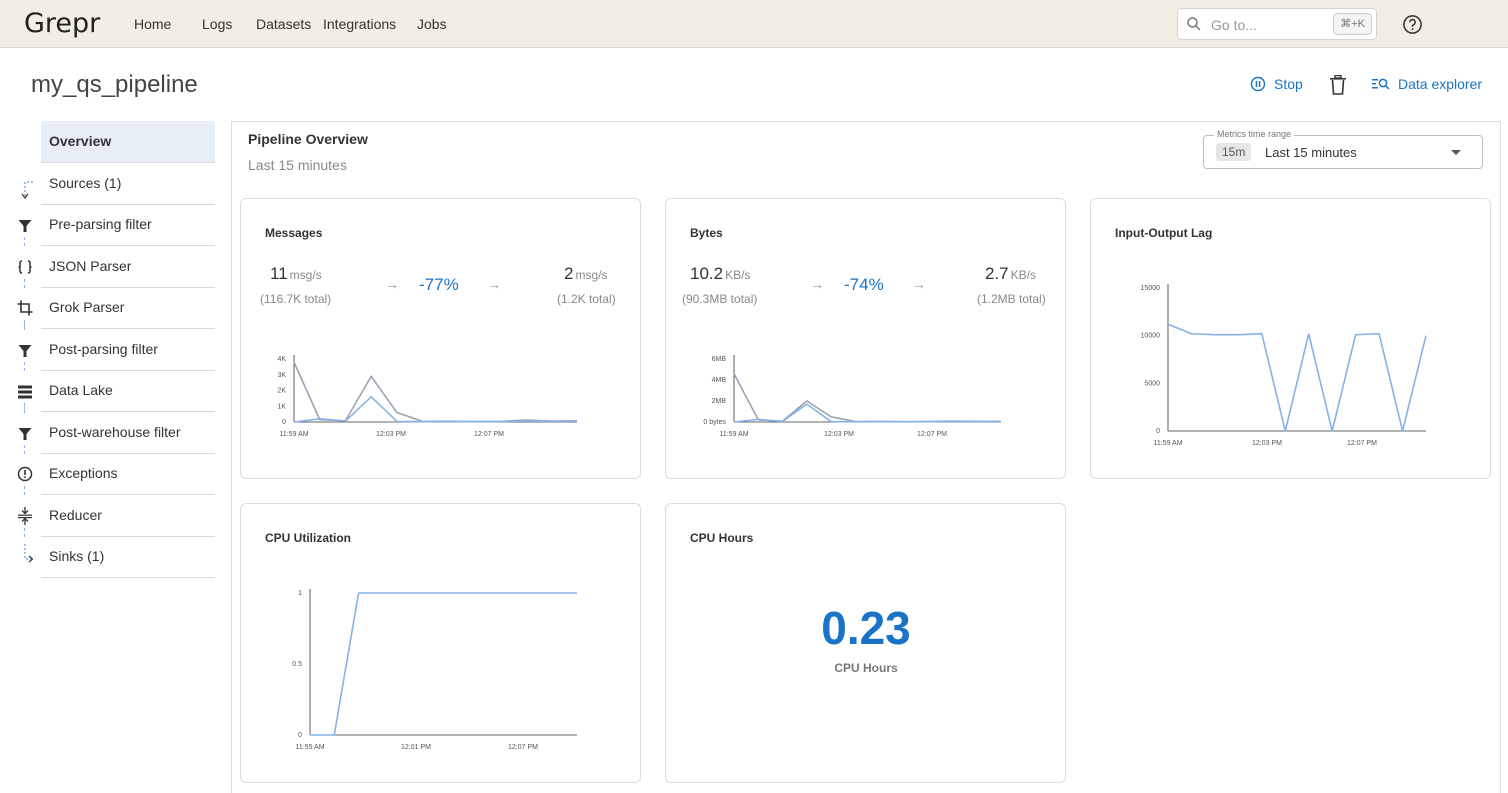 The image size is (1508, 793). What do you see at coordinates (1456, 152) in the screenshot?
I see `chevron-down-icon` at bounding box center [1456, 152].